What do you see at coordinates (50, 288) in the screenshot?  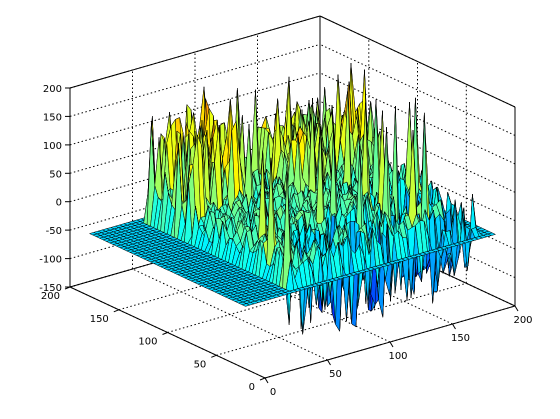 I see `z-tick-label: -150` at bounding box center [50, 288].